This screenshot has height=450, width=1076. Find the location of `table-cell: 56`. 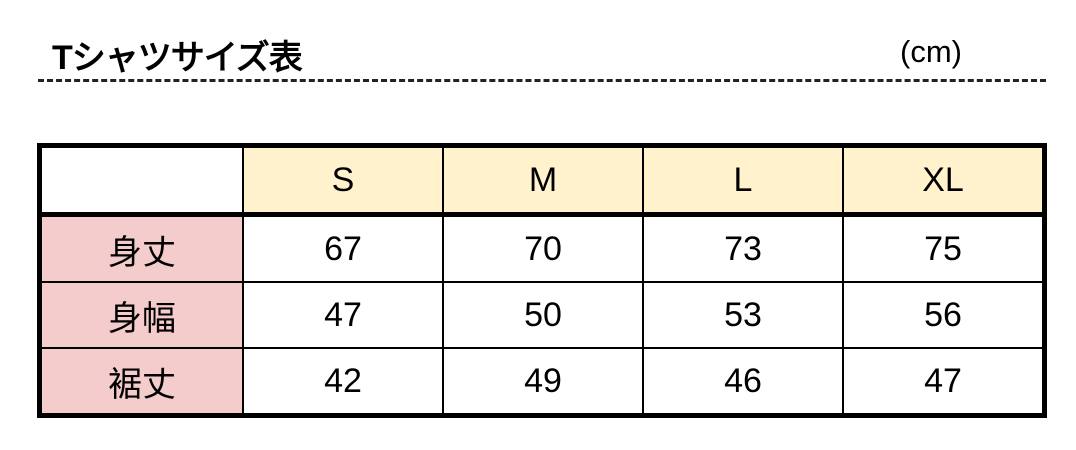

table-cell: 56 is located at coordinates (944, 315).